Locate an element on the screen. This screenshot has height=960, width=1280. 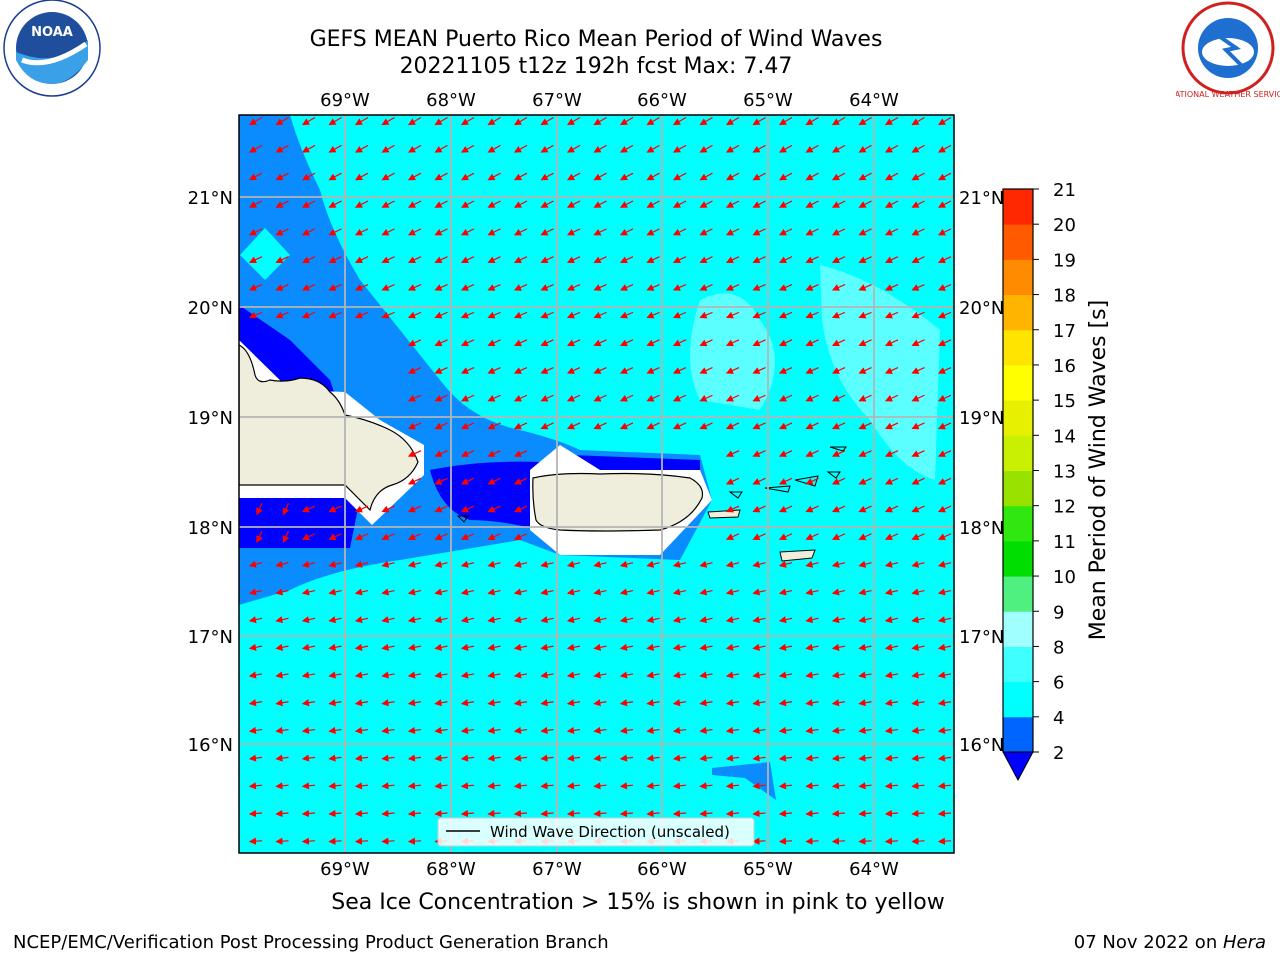
lon-label: 68°W is located at coordinates (451, 869).